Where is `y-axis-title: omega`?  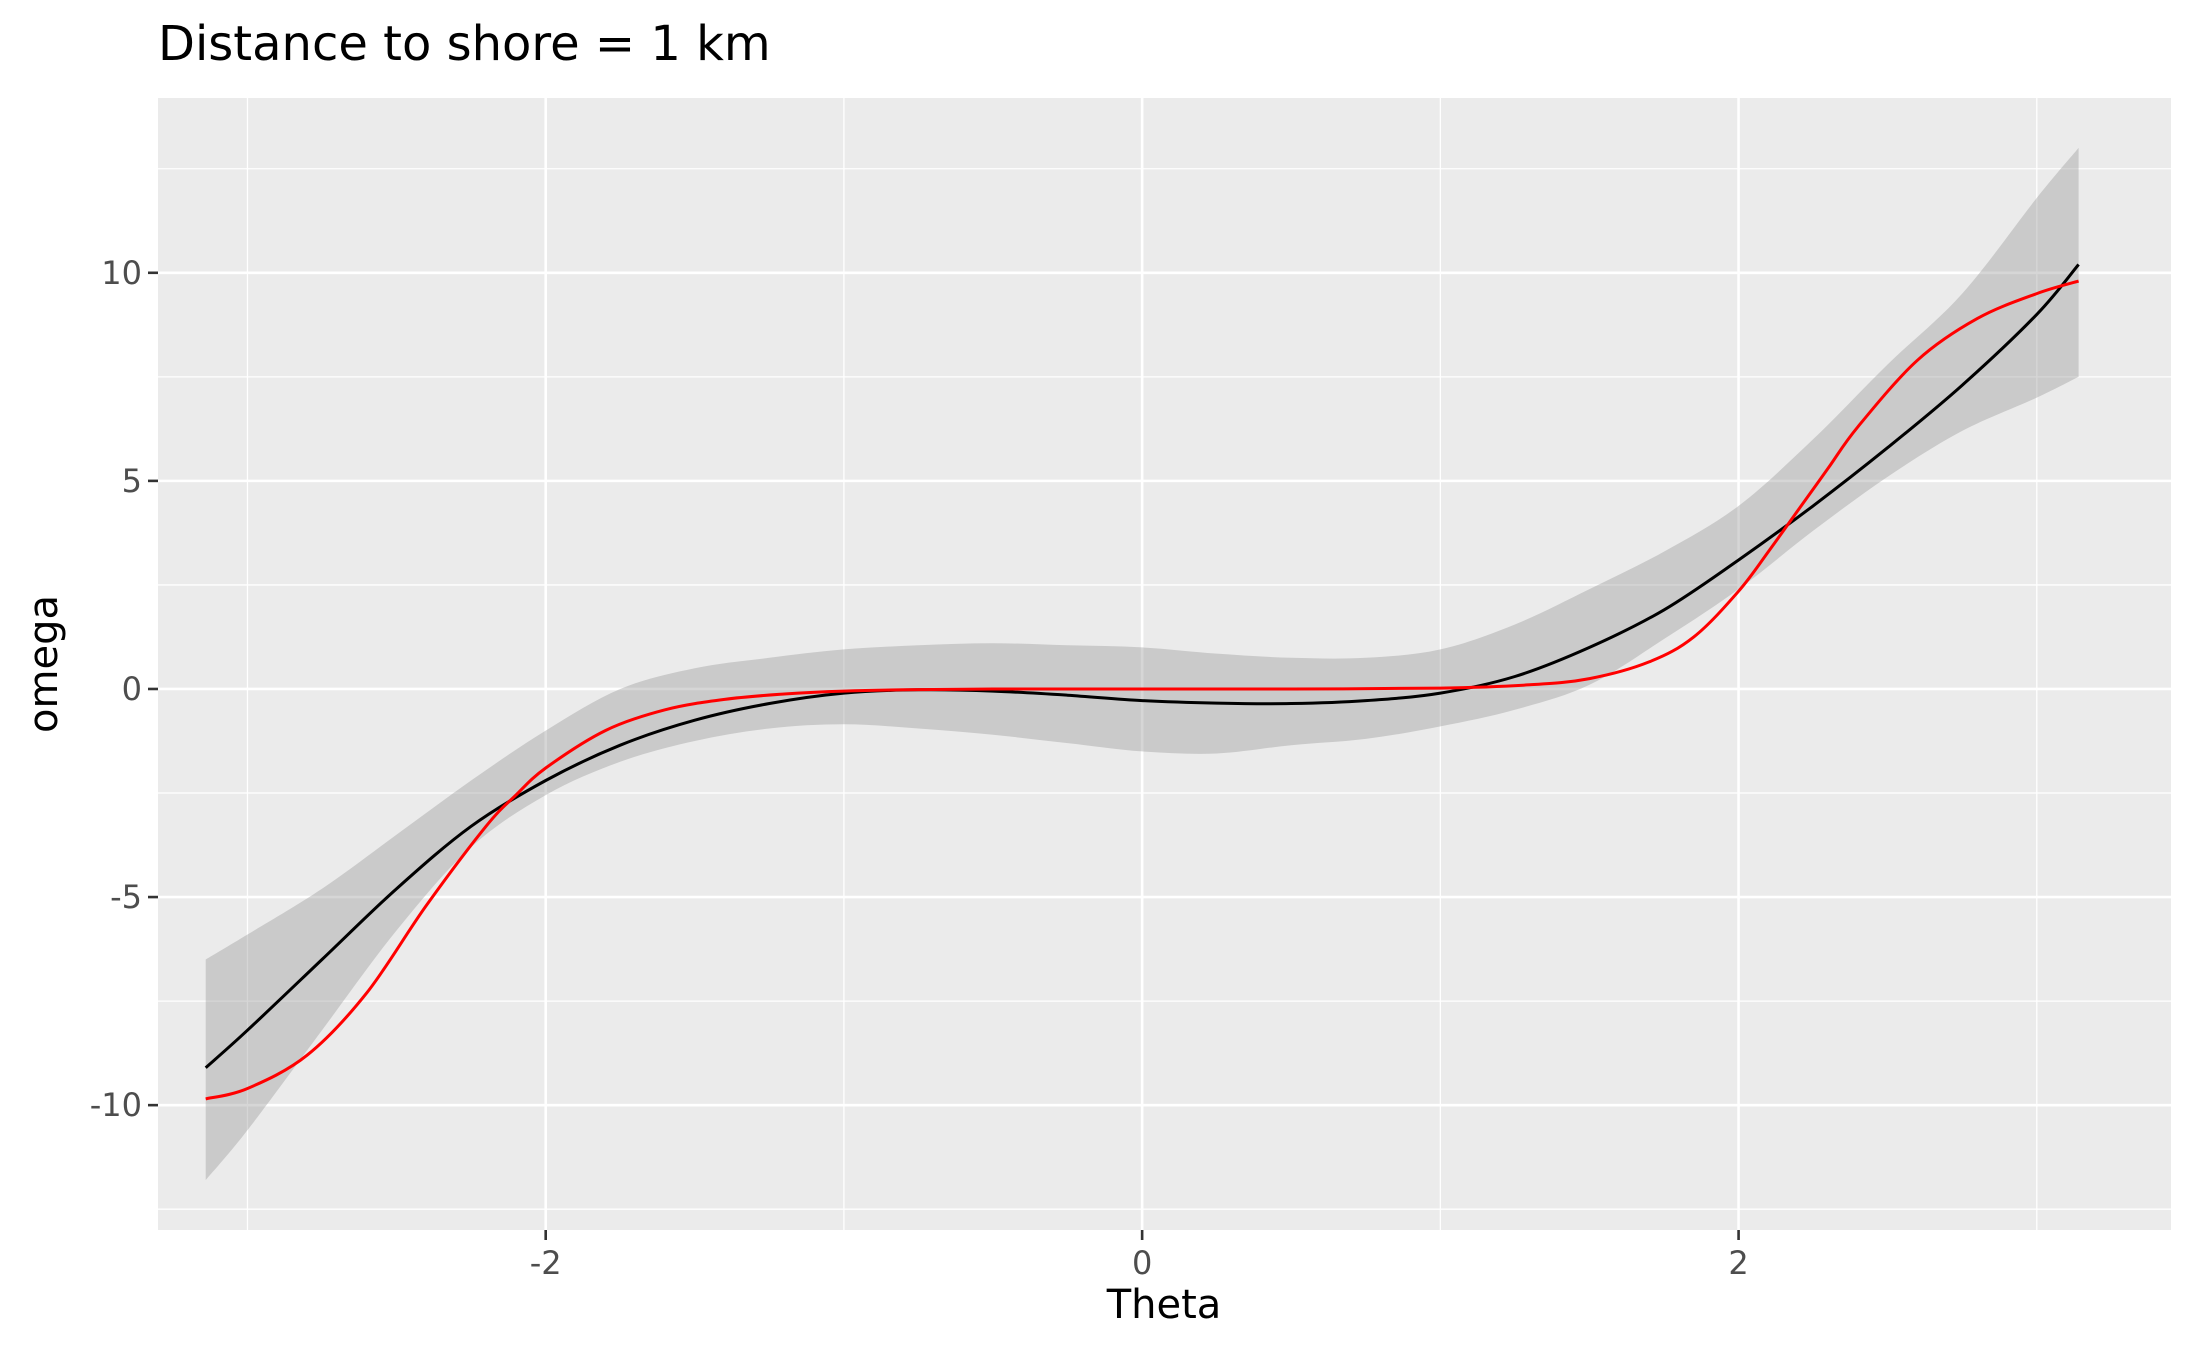 y-axis-title: omega is located at coordinates (44, 664).